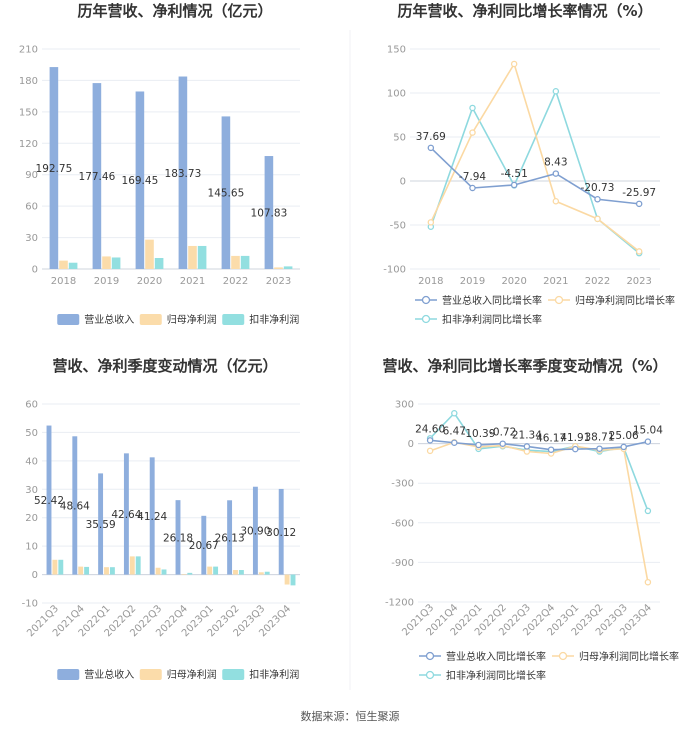  I want to click on data-label: 21.34, so click(527, 435).